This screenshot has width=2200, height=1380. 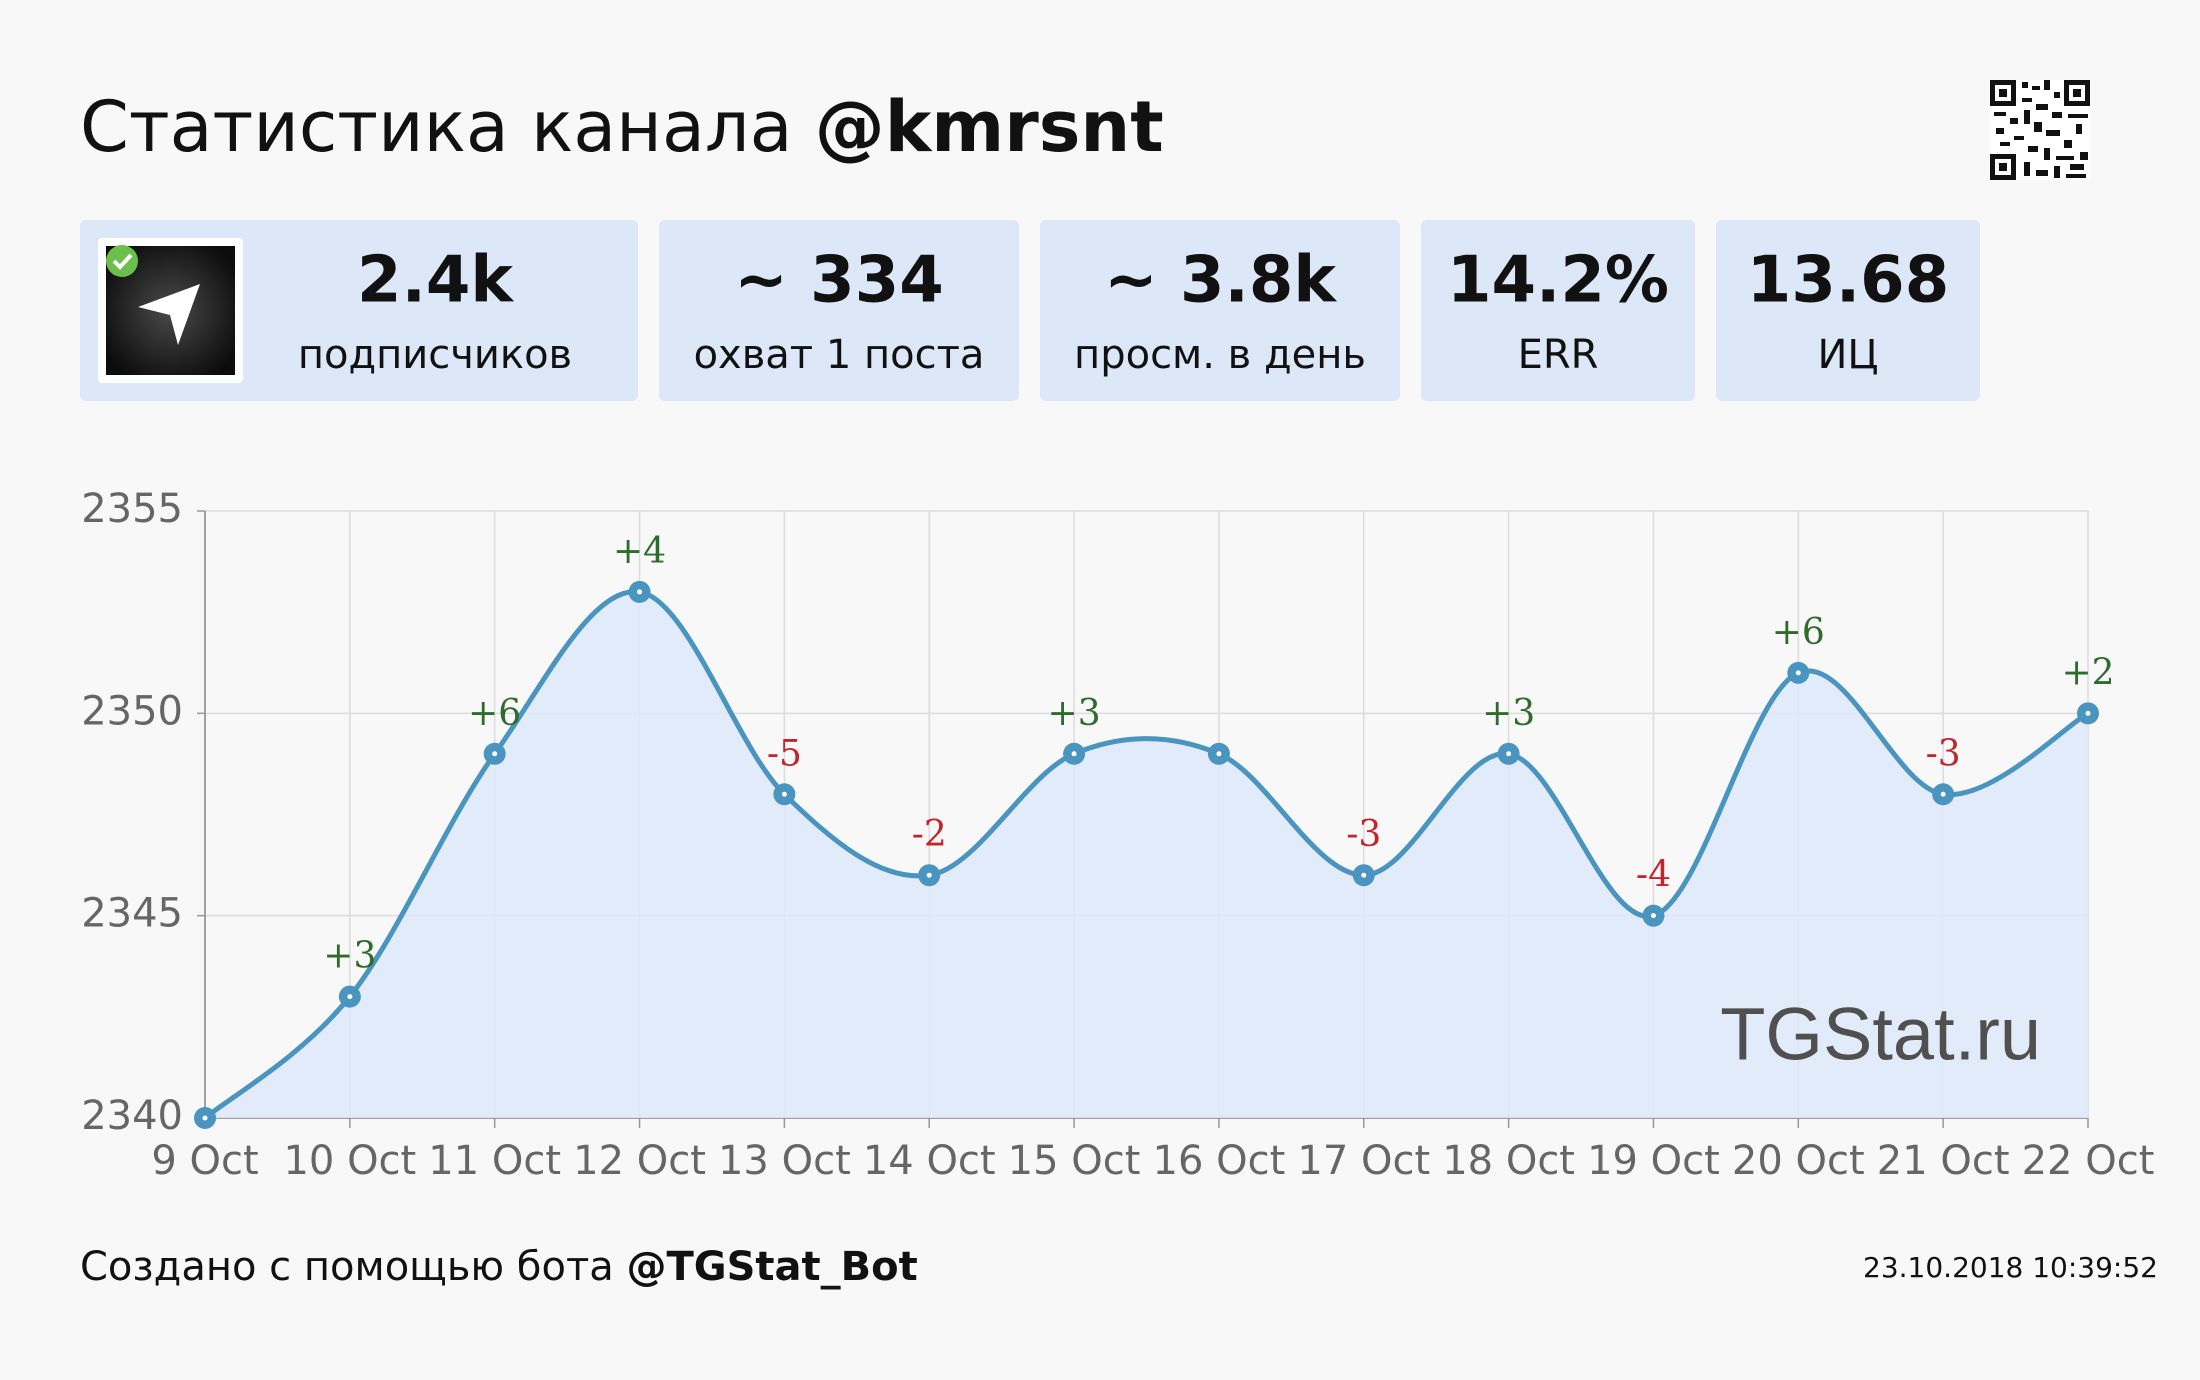 What do you see at coordinates (1508, 1161) in the screenshot?
I see `x-tick-label: 18 Oct` at bounding box center [1508, 1161].